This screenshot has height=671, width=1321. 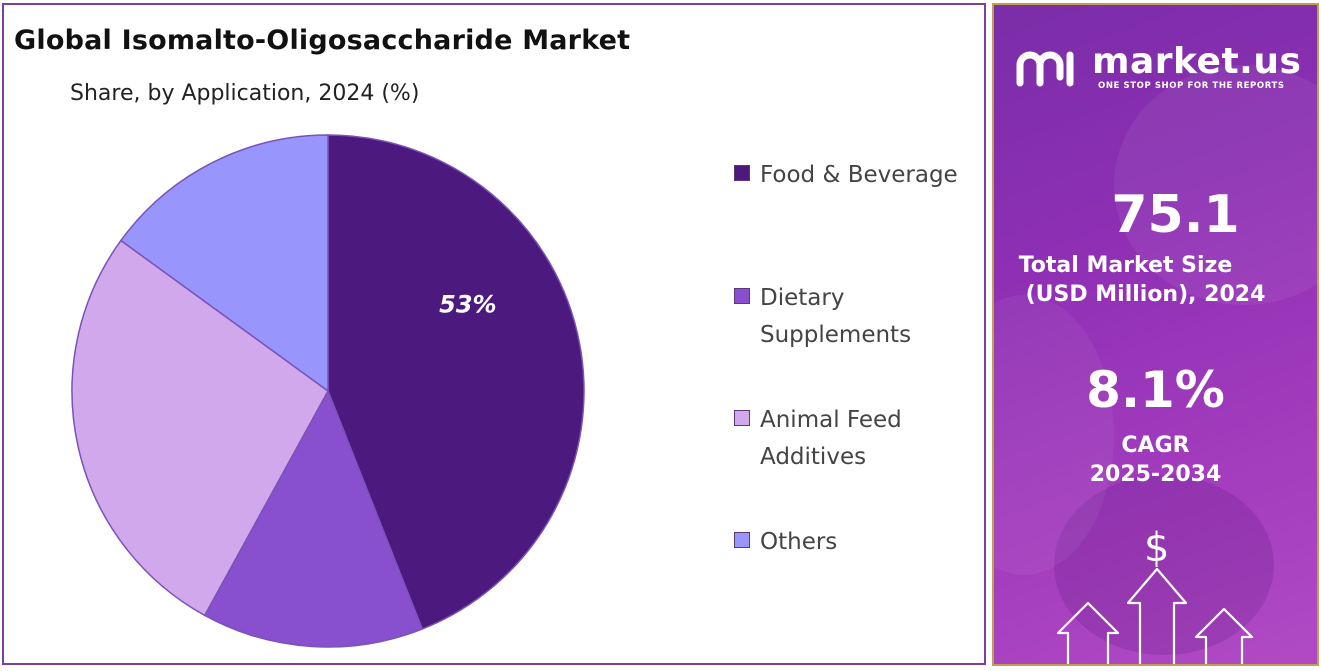 I want to click on brand-tagline: ONE STOP SHOP FOR THE REPORTS, so click(x=1191, y=86).